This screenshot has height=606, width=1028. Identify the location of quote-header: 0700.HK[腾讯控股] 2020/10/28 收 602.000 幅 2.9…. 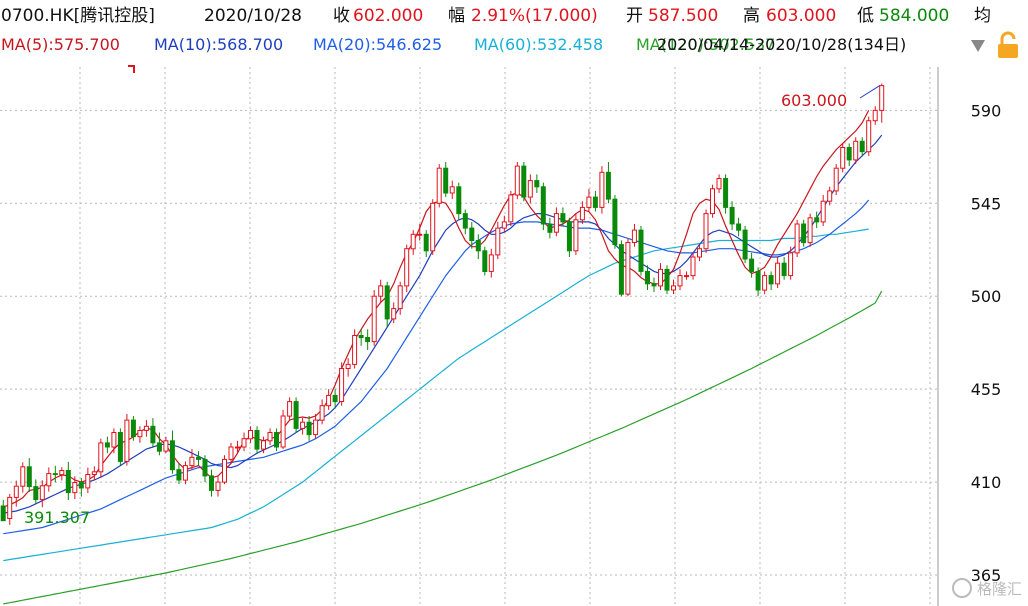
(496, 16).